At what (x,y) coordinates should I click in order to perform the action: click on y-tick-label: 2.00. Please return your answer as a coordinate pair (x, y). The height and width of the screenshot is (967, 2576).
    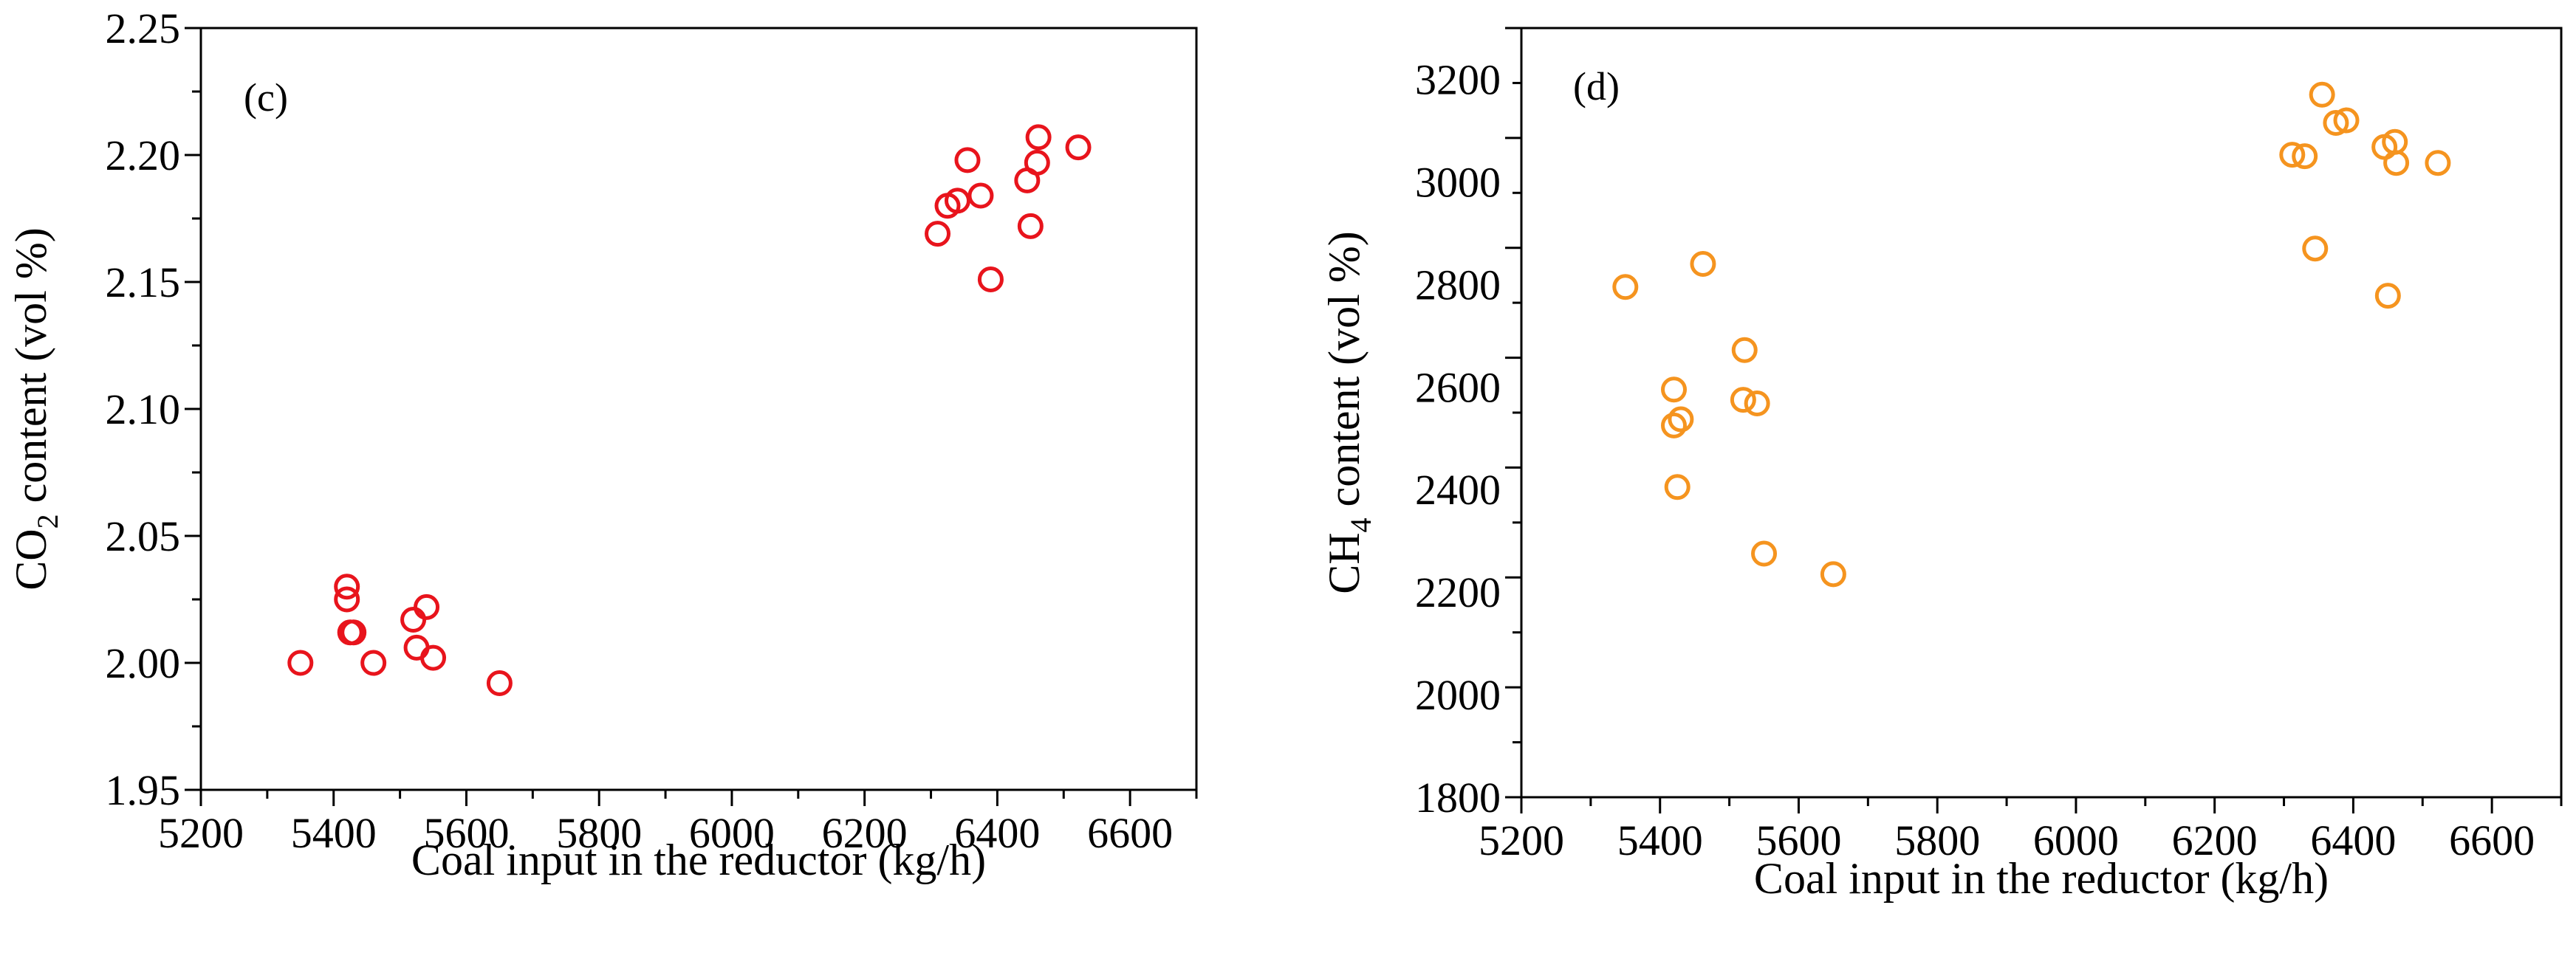
    Looking at the image, I should click on (143, 663).